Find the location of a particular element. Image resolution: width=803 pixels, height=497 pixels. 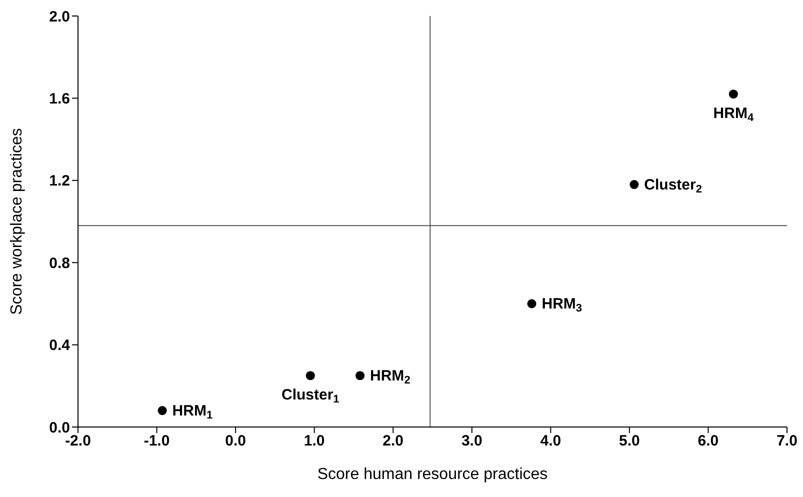

annotation: HRM$_{2}$ is located at coordinates (390, 377).